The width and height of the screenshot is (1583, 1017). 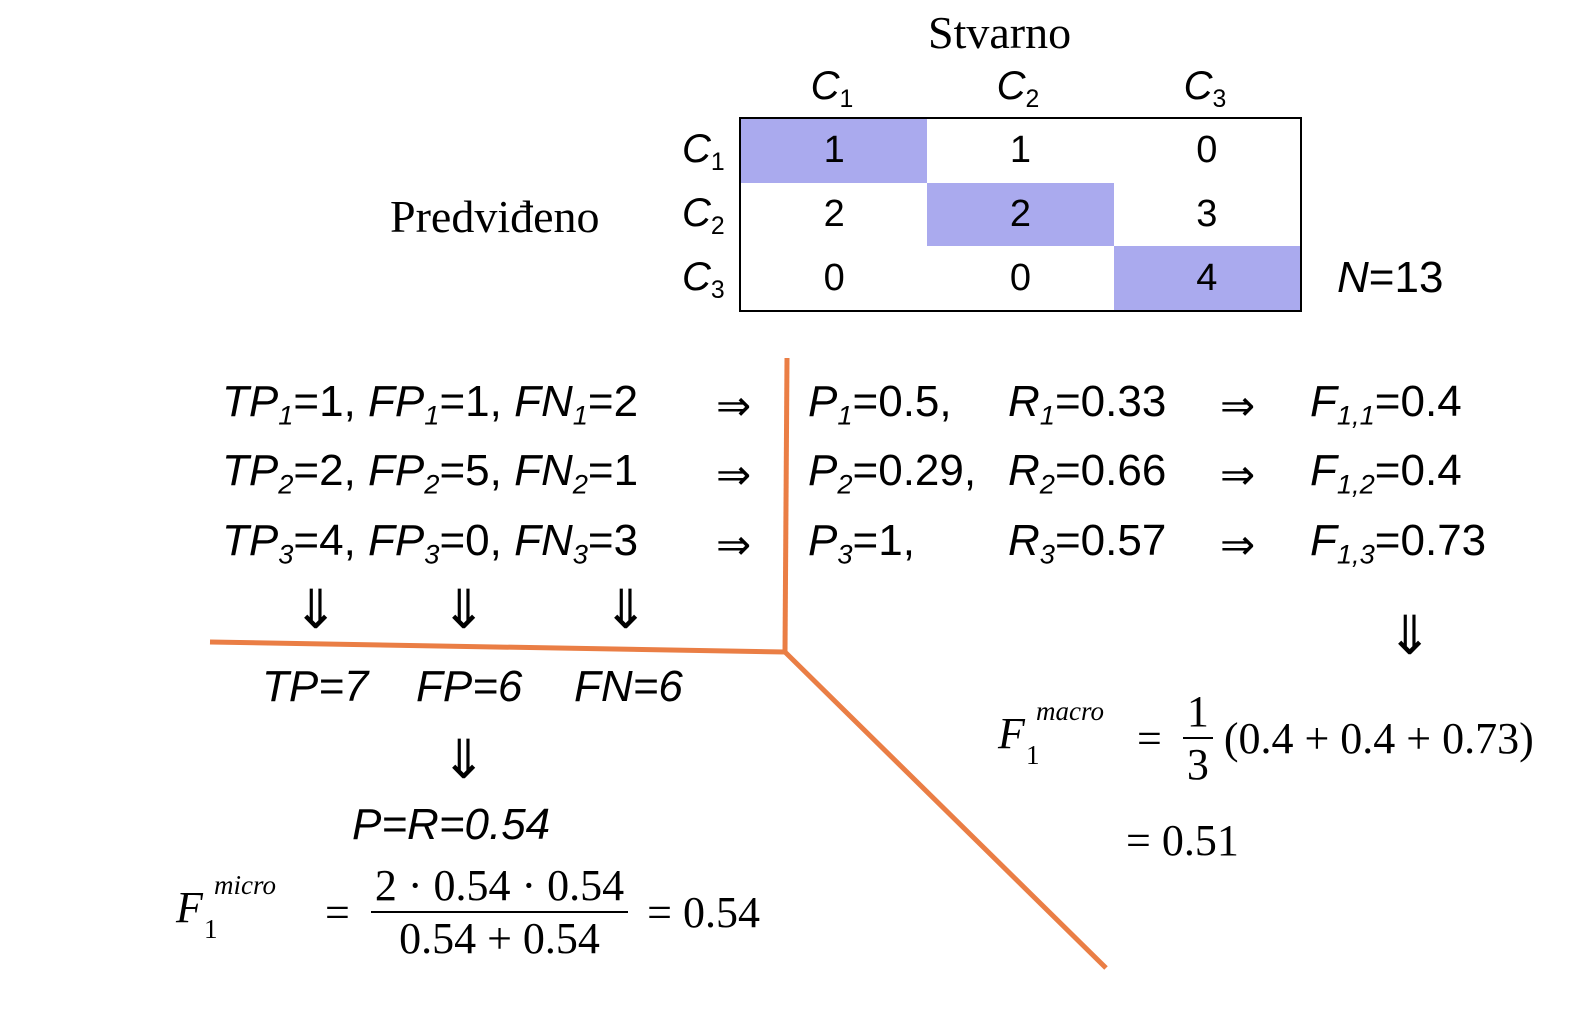 What do you see at coordinates (430, 404) in the screenshot?
I see `counts-row-1: TP1=1, FP1=1, FN1=2` at bounding box center [430, 404].